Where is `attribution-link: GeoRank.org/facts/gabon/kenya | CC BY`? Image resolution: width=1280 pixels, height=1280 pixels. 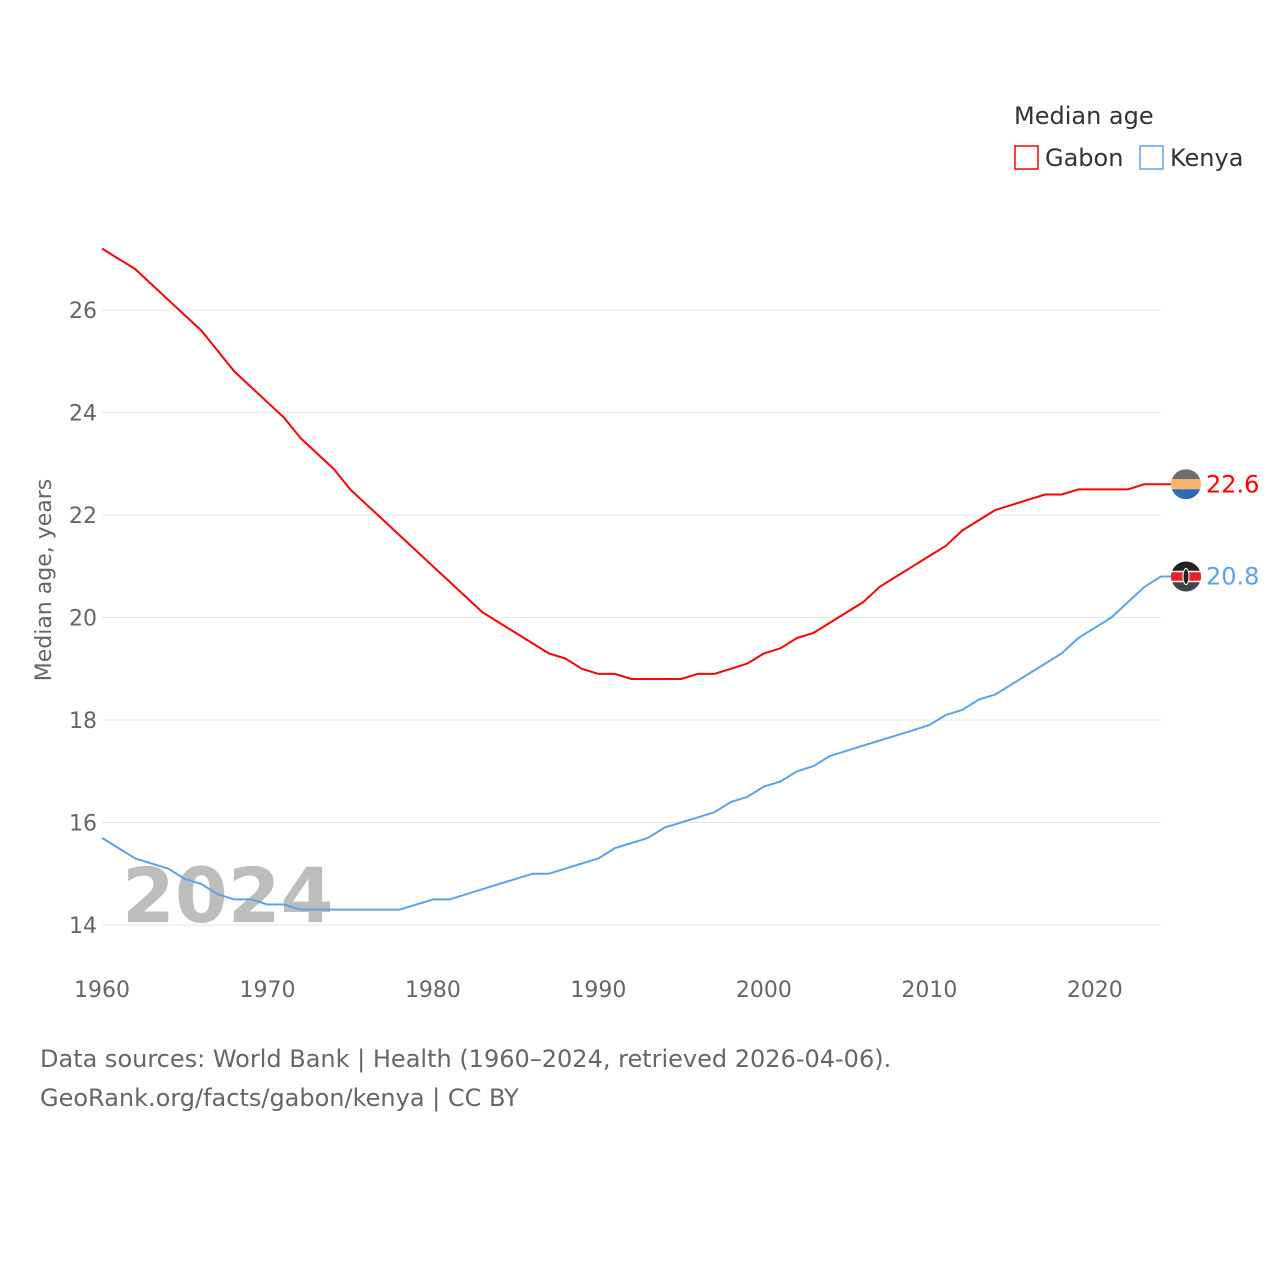
attribution-link: GeoRank.org/facts/gabon/kenya | CC BY is located at coordinates (279, 1098).